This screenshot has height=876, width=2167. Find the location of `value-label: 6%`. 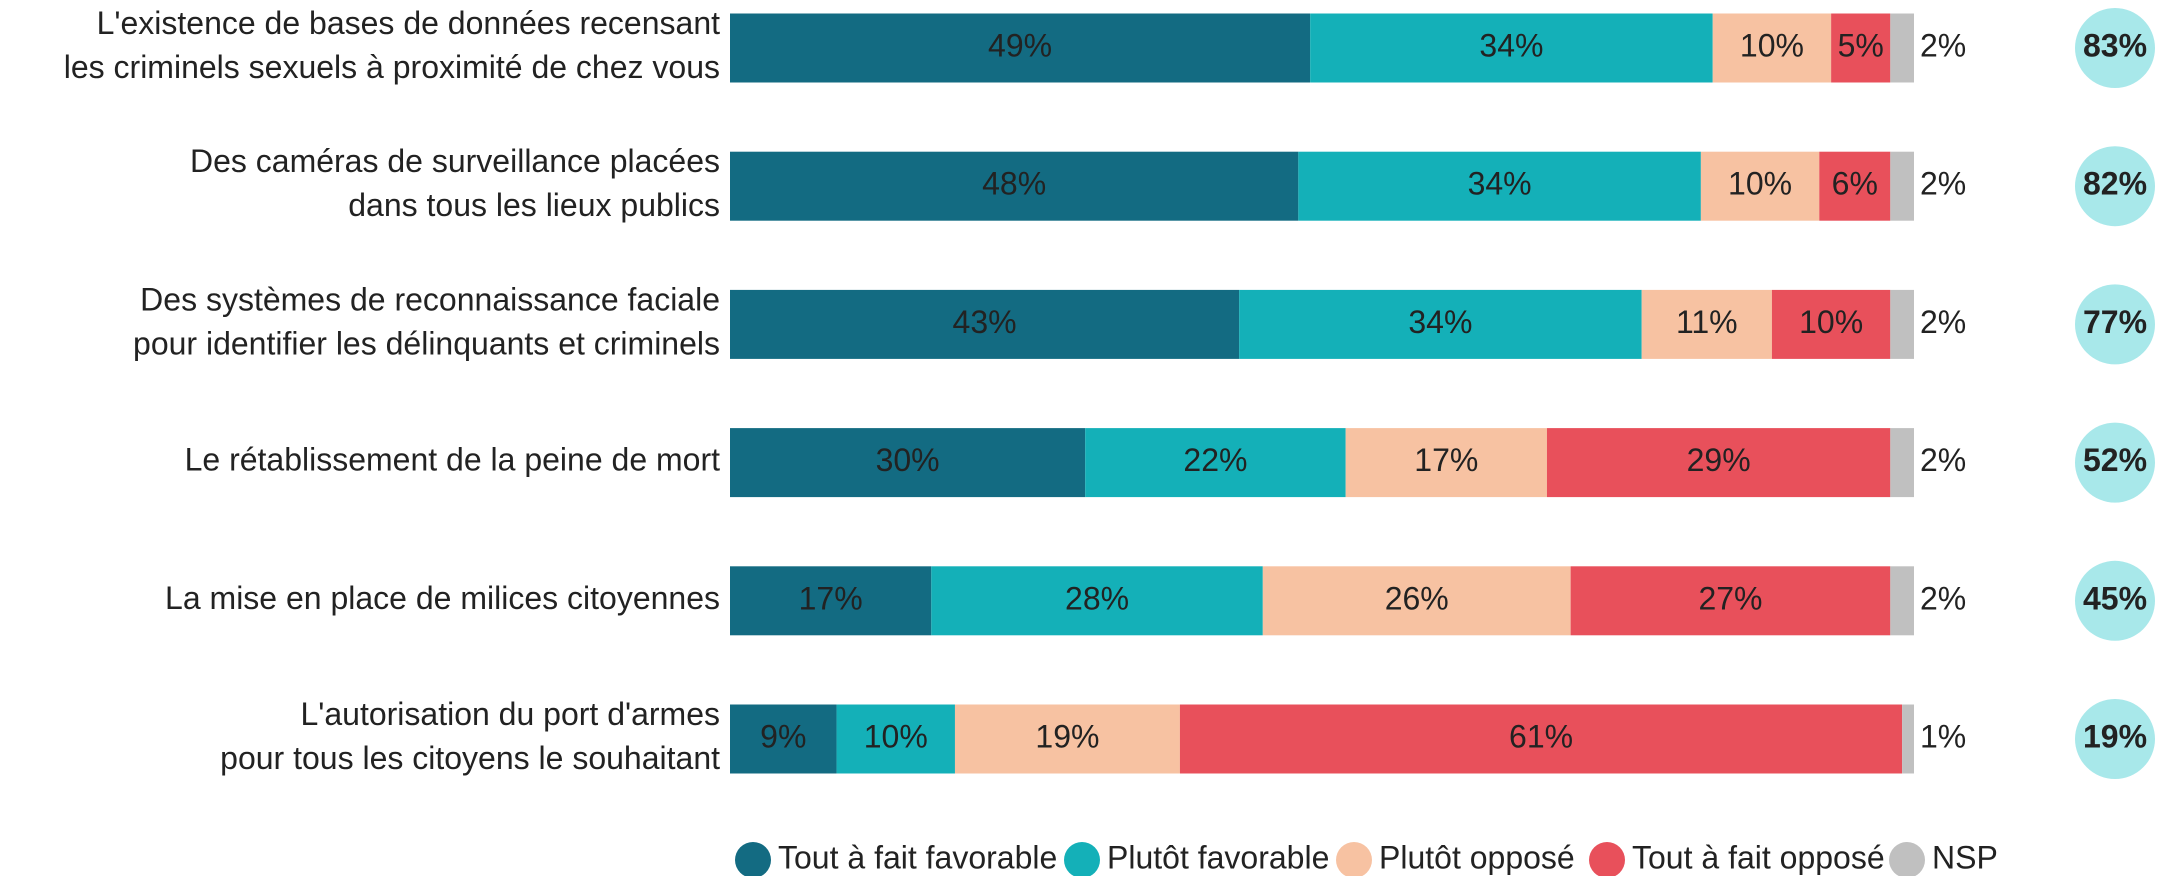

value-label: 6% is located at coordinates (1855, 184).